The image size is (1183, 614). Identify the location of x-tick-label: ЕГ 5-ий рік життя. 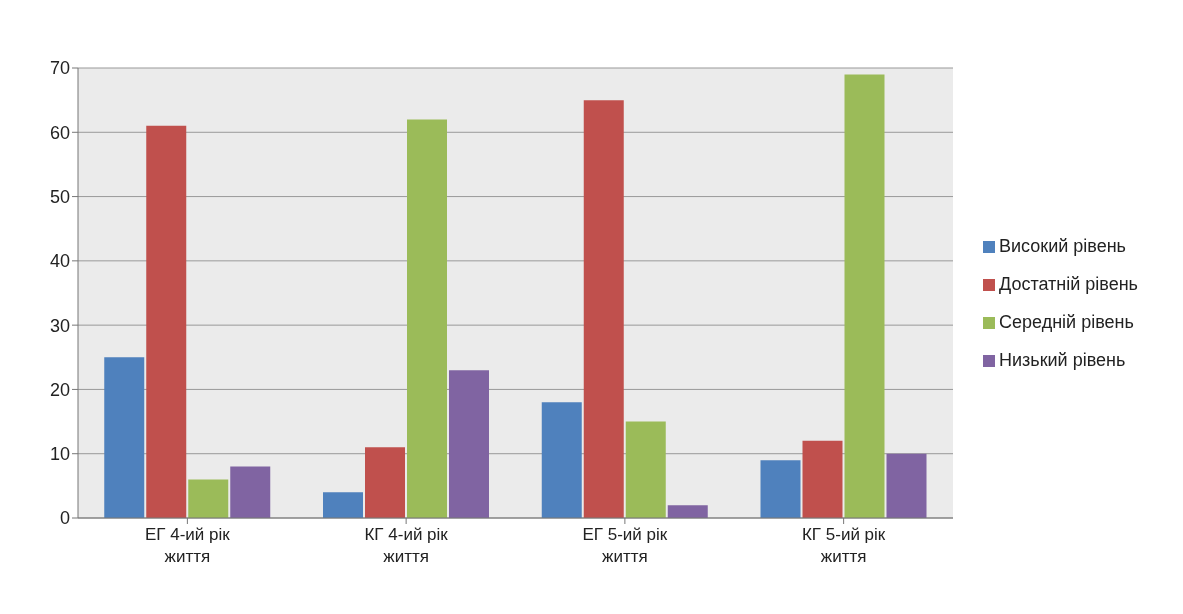
(625, 545).